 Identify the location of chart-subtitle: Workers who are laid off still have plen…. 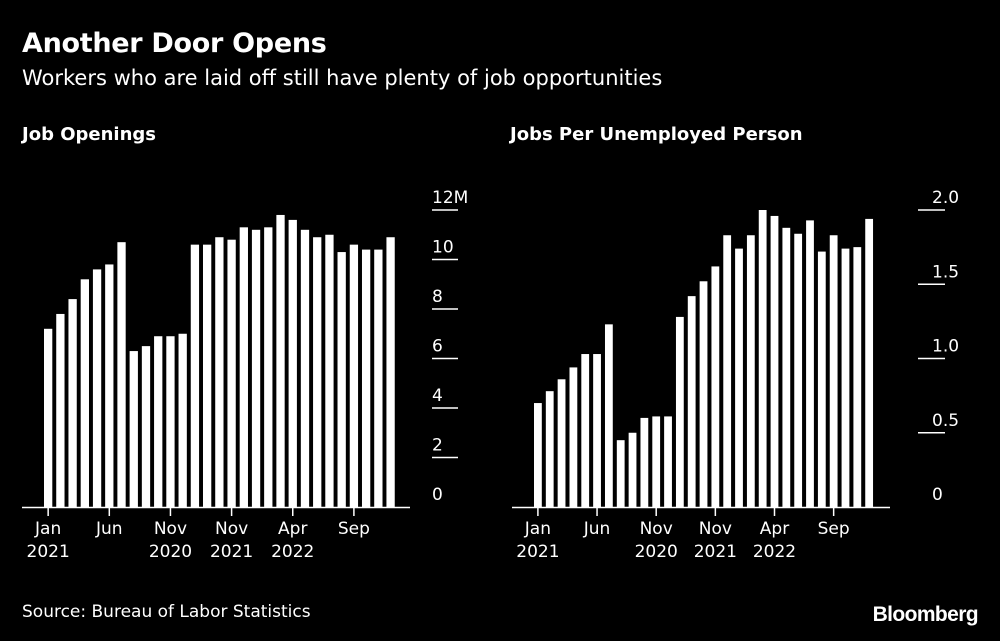
(342, 78).